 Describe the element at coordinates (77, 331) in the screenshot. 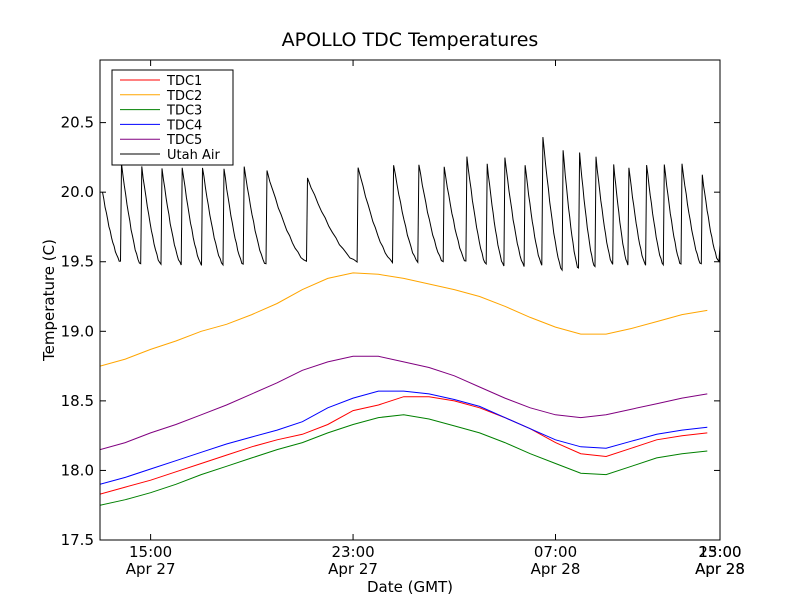

I see `y-tick-label: 19.0` at that location.